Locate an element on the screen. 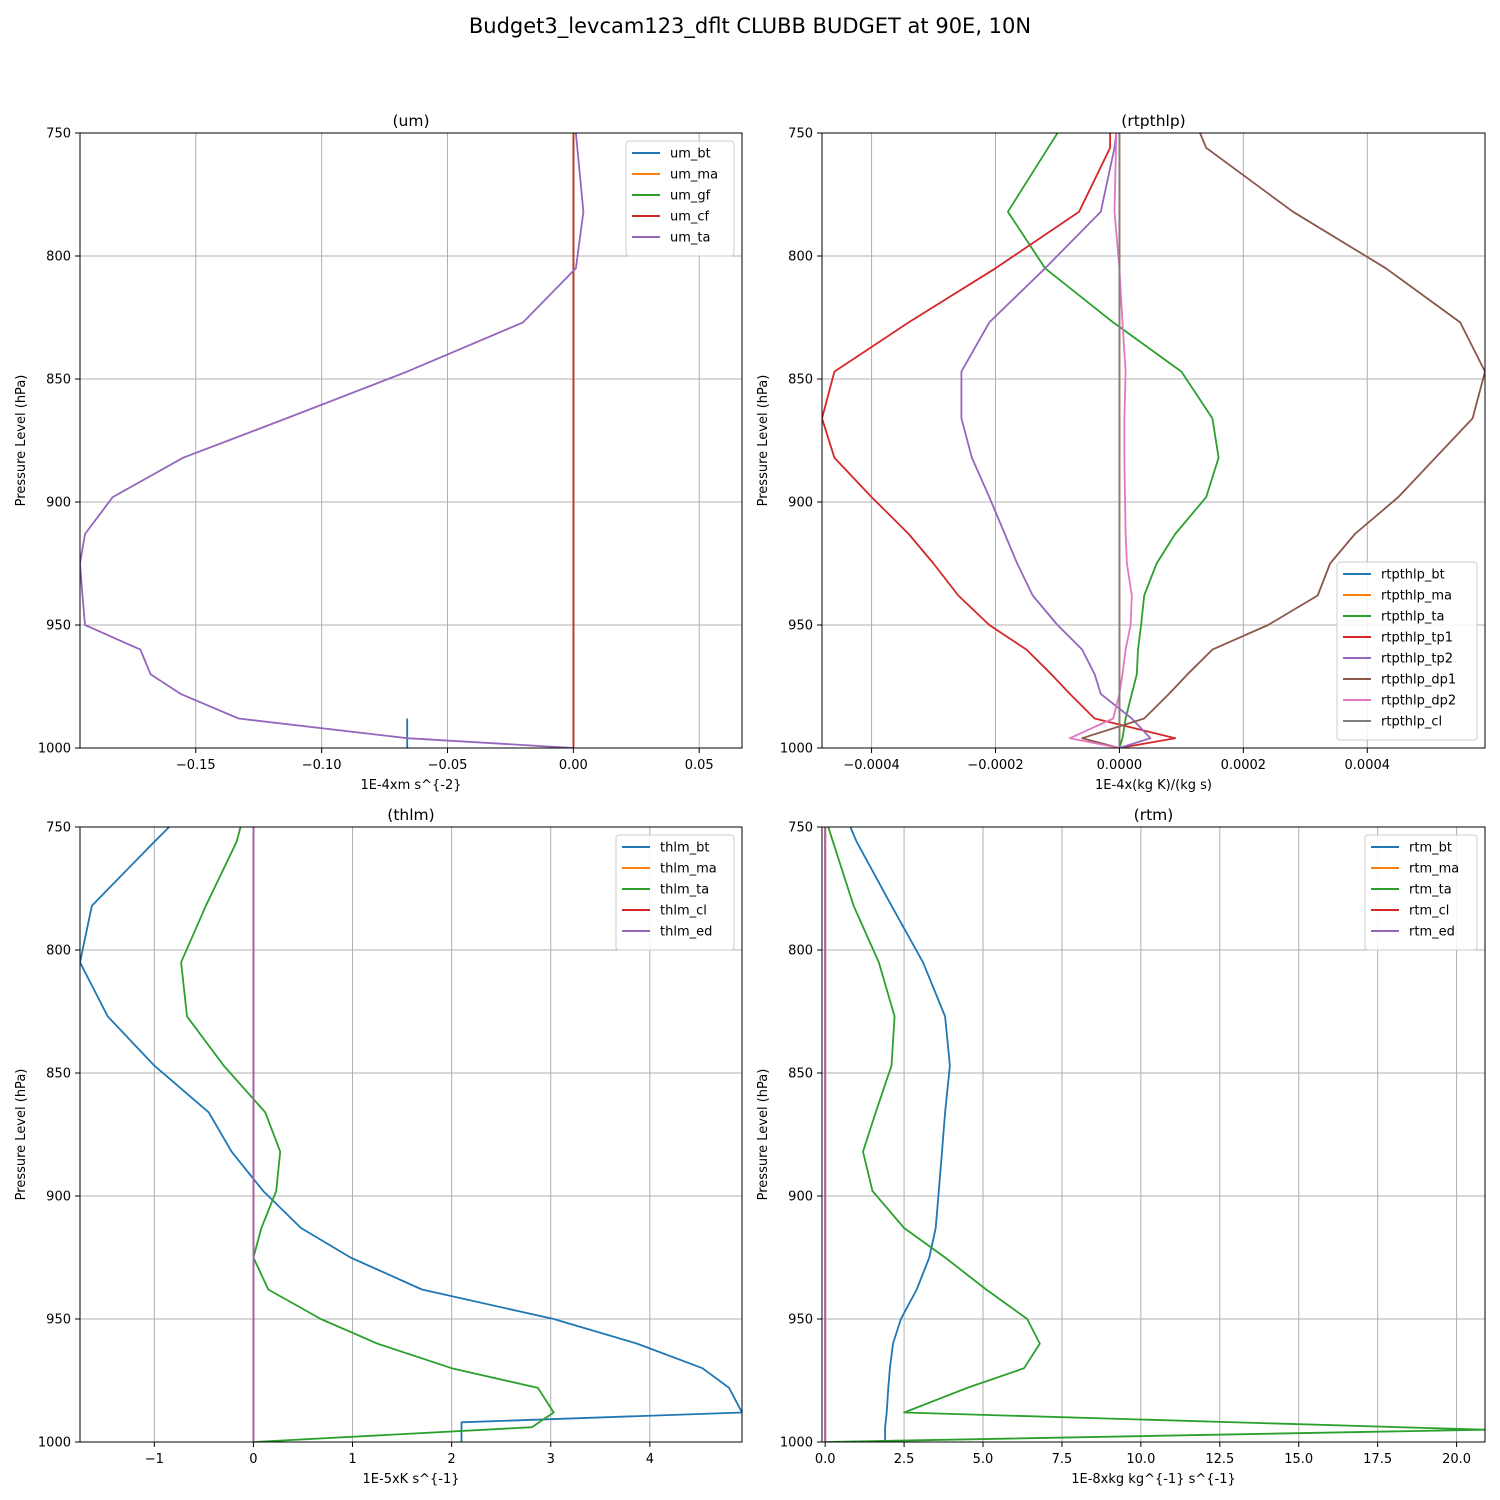 The width and height of the screenshot is (1500, 1500). legend-label-rtpthlp-cl: rtpthlp_cl is located at coordinates (1411, 722).